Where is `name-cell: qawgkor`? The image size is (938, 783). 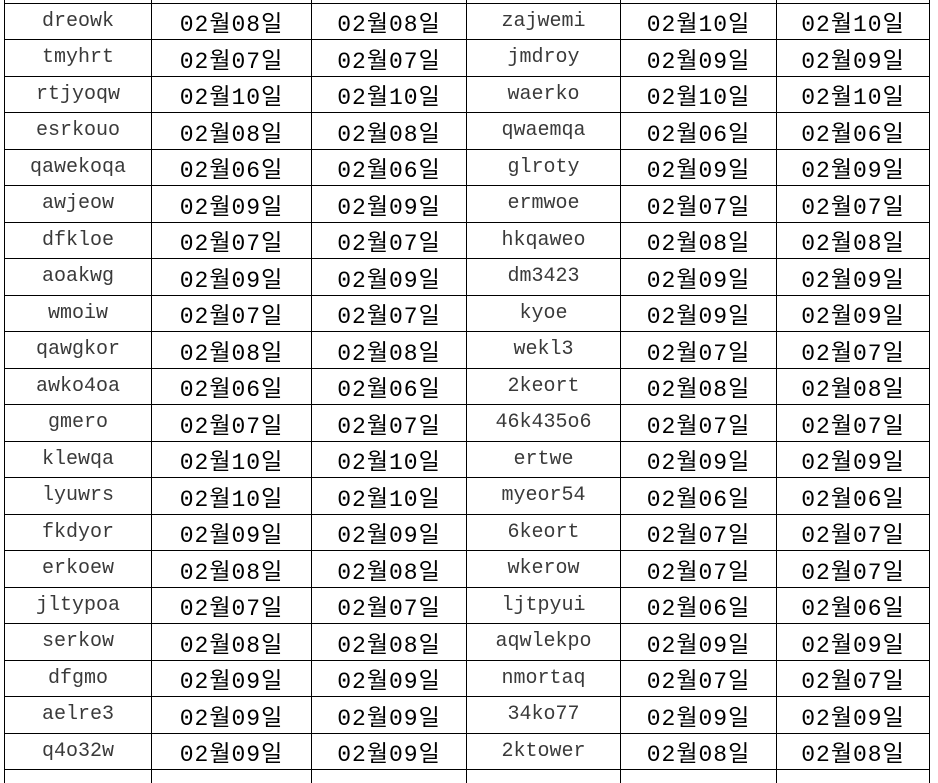 name-cell: qawgkor is located at coordinates (78, 350).